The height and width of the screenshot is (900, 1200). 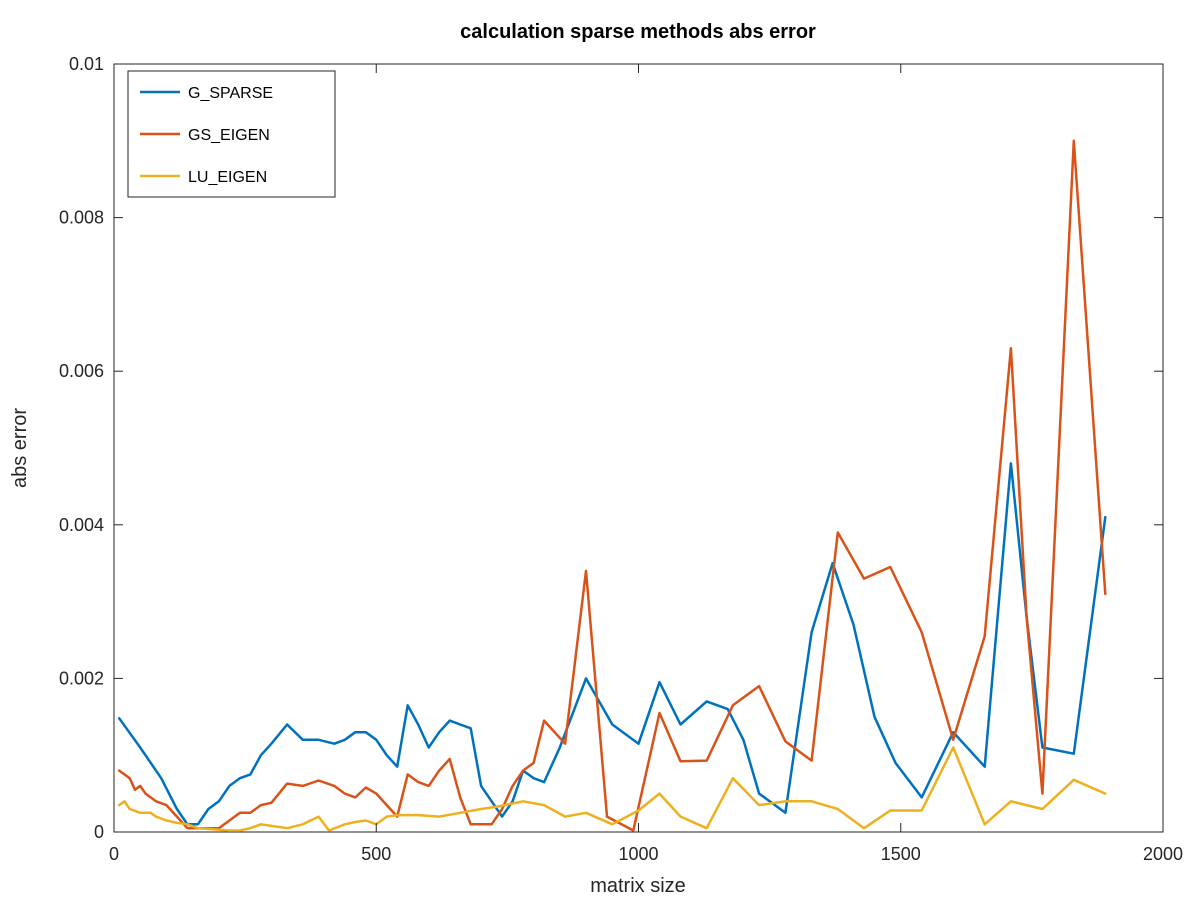 I want to click on y-tick-label: 0.004, so click(x=81, y=525).